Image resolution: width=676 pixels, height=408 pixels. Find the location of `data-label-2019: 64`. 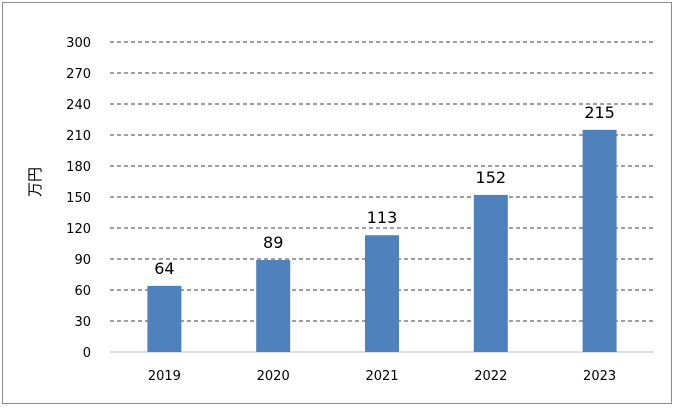

data-label-2019: 64 is located at coordinates (164, 268).